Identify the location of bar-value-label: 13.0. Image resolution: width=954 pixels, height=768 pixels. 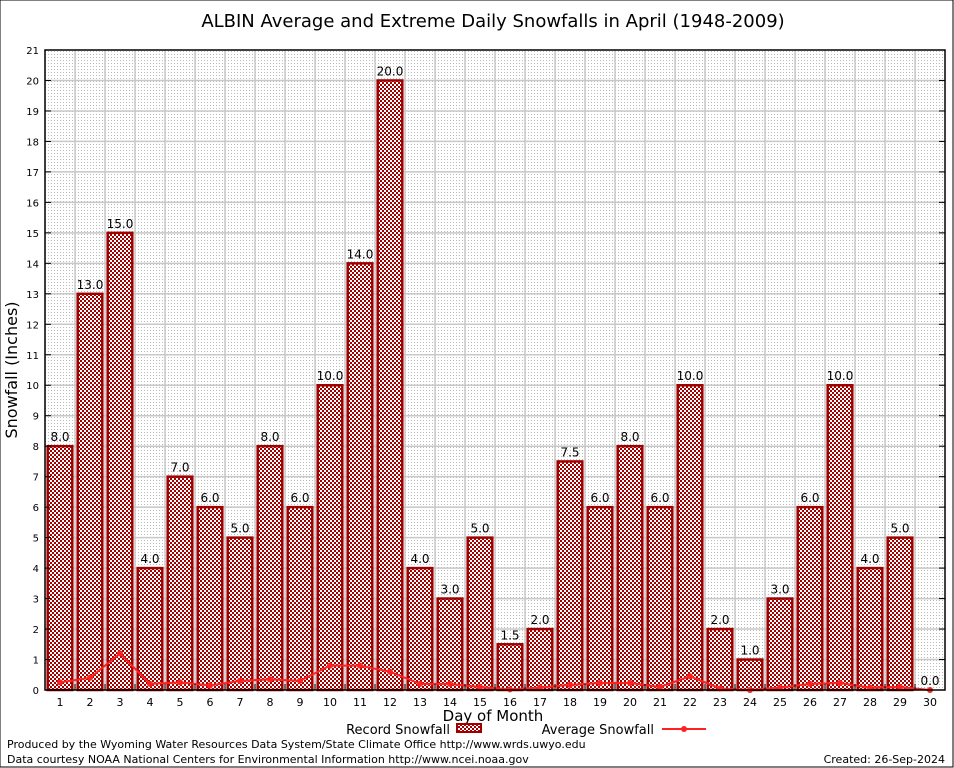
(90, 285).